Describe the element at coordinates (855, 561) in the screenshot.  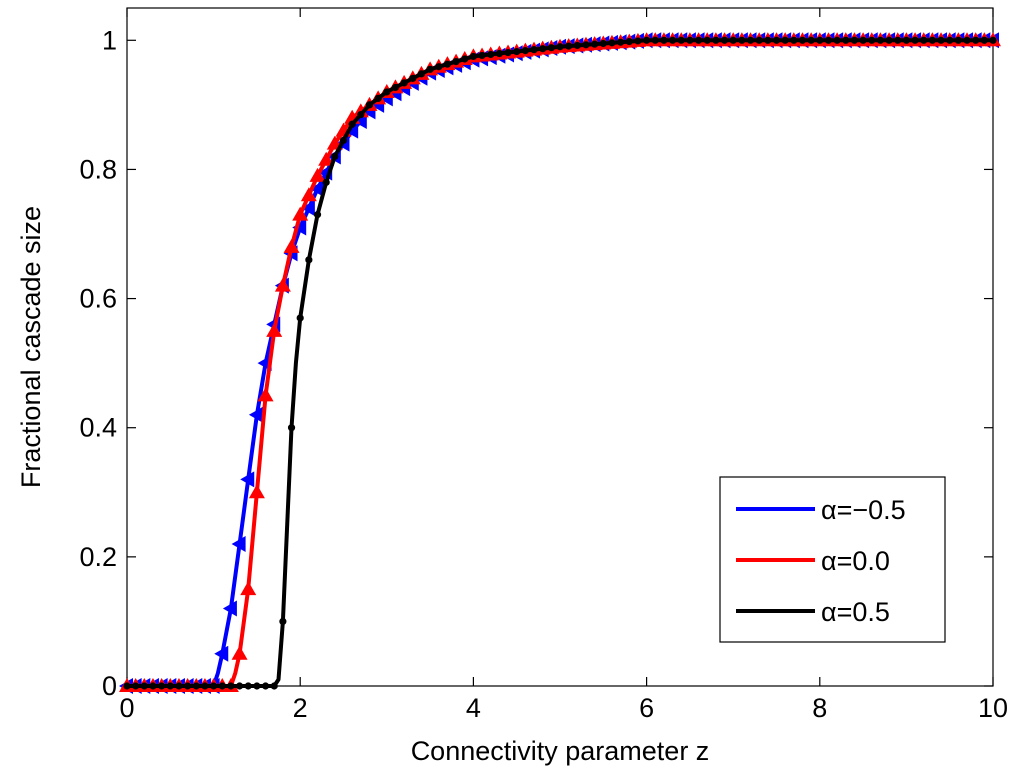
I see `legend-label: α=0.0` at that location.